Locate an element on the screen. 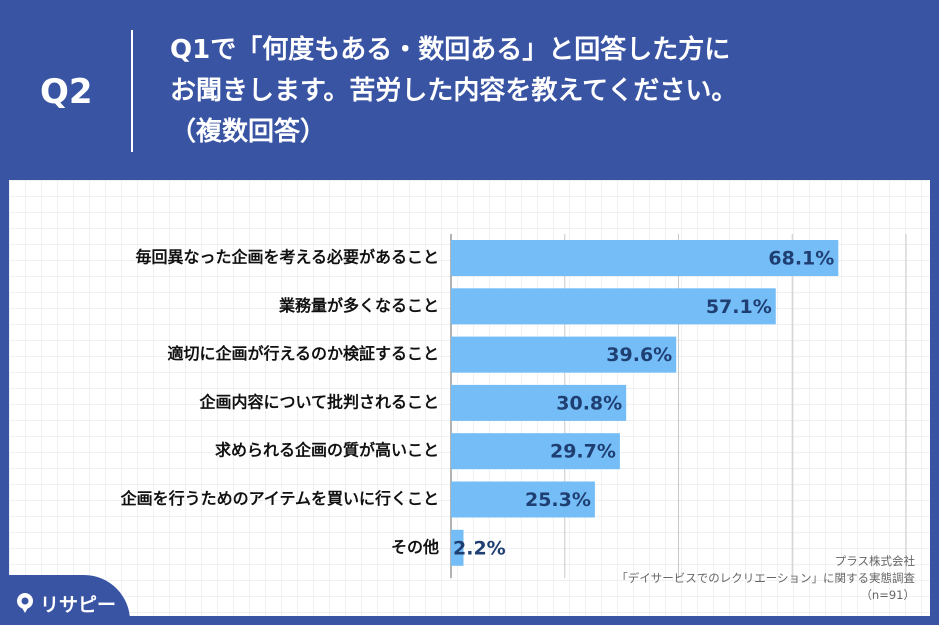 Image resolution: width=939 pixels, height=625 pixels. logo-text: リサピー is located at coordinates (78, 605).